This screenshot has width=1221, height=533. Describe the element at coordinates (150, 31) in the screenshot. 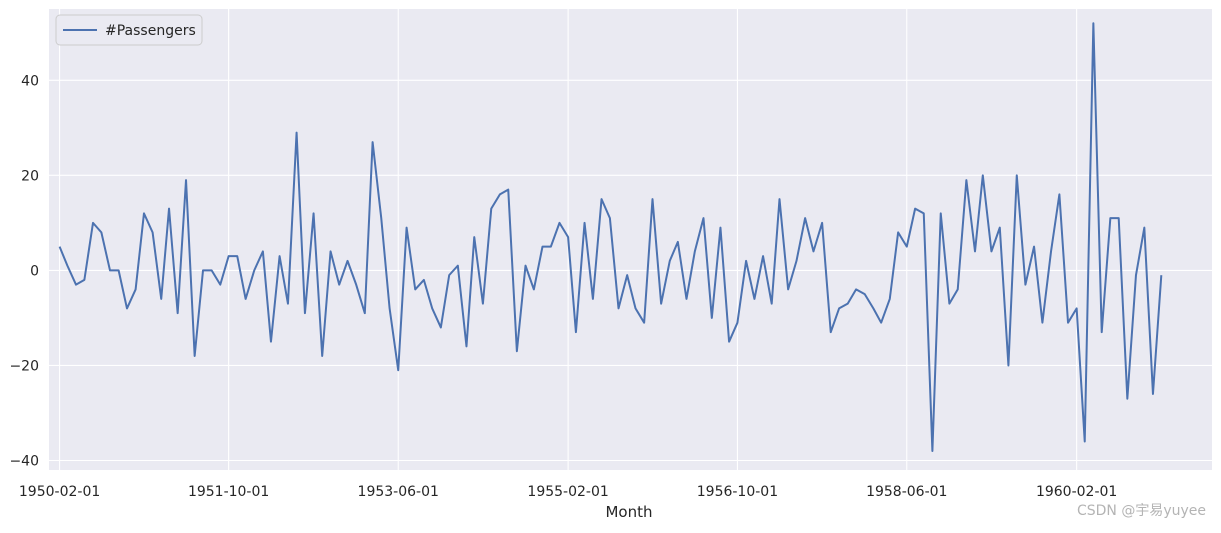

I see `legend-label: #Passengers` at that location.